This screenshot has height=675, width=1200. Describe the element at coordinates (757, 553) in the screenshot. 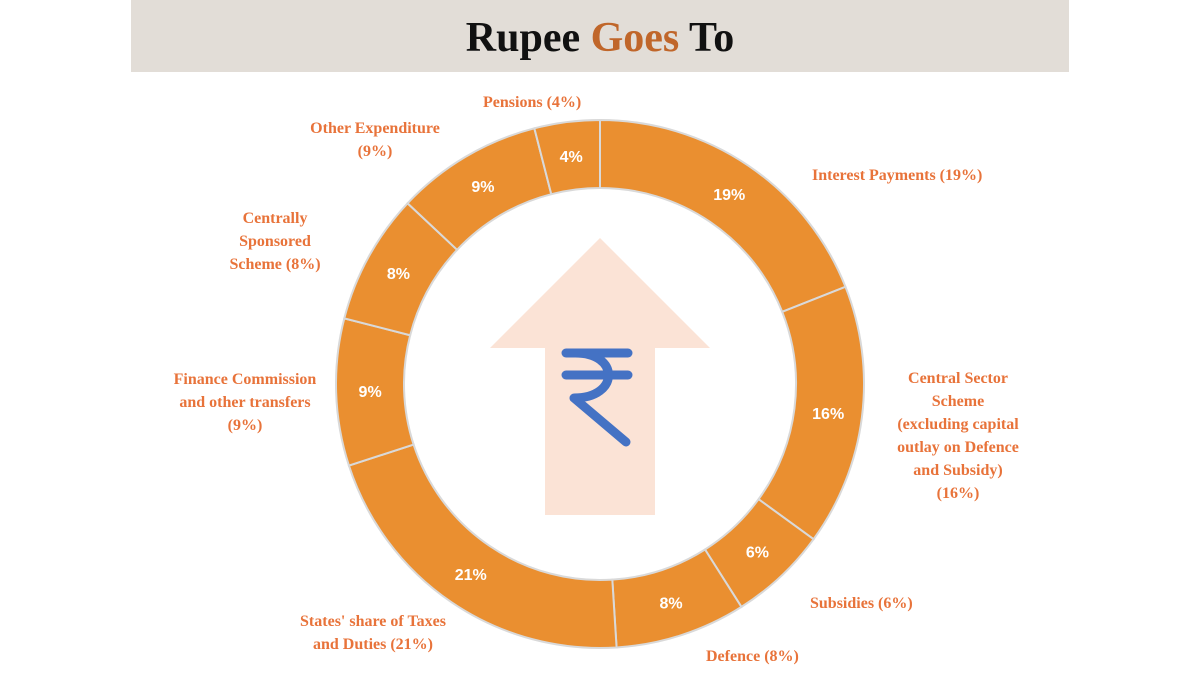

I see `segment-value-label: 6%` at that location.